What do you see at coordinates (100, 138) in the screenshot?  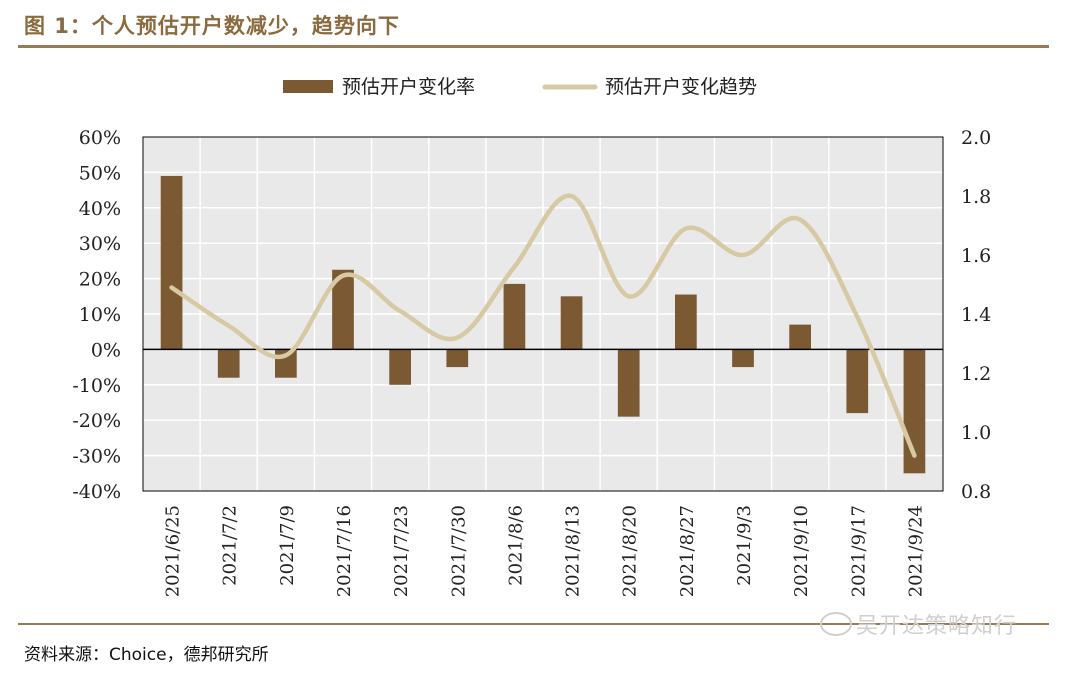 I see `y-left-tick-label: 60%` at bounding box center [100, 138].